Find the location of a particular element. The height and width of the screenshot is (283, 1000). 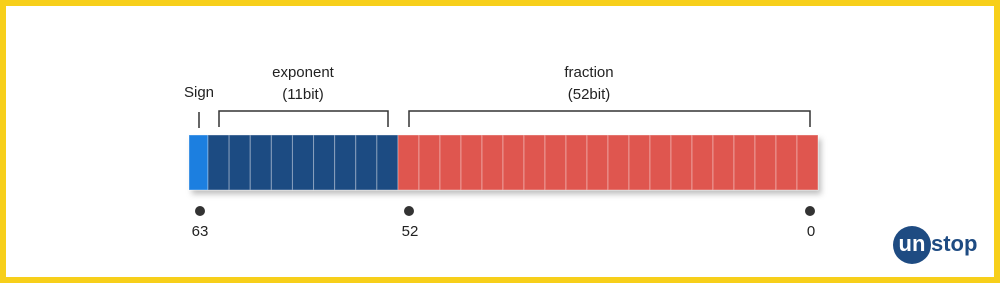

exponent-bits: (11bit) is located at coordinates (302, 94).